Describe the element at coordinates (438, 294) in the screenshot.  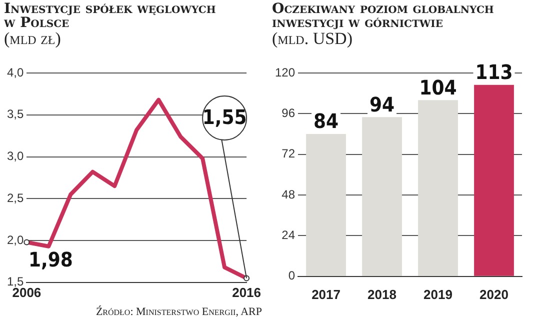
I see `x-tick-label: 2019` at that location.